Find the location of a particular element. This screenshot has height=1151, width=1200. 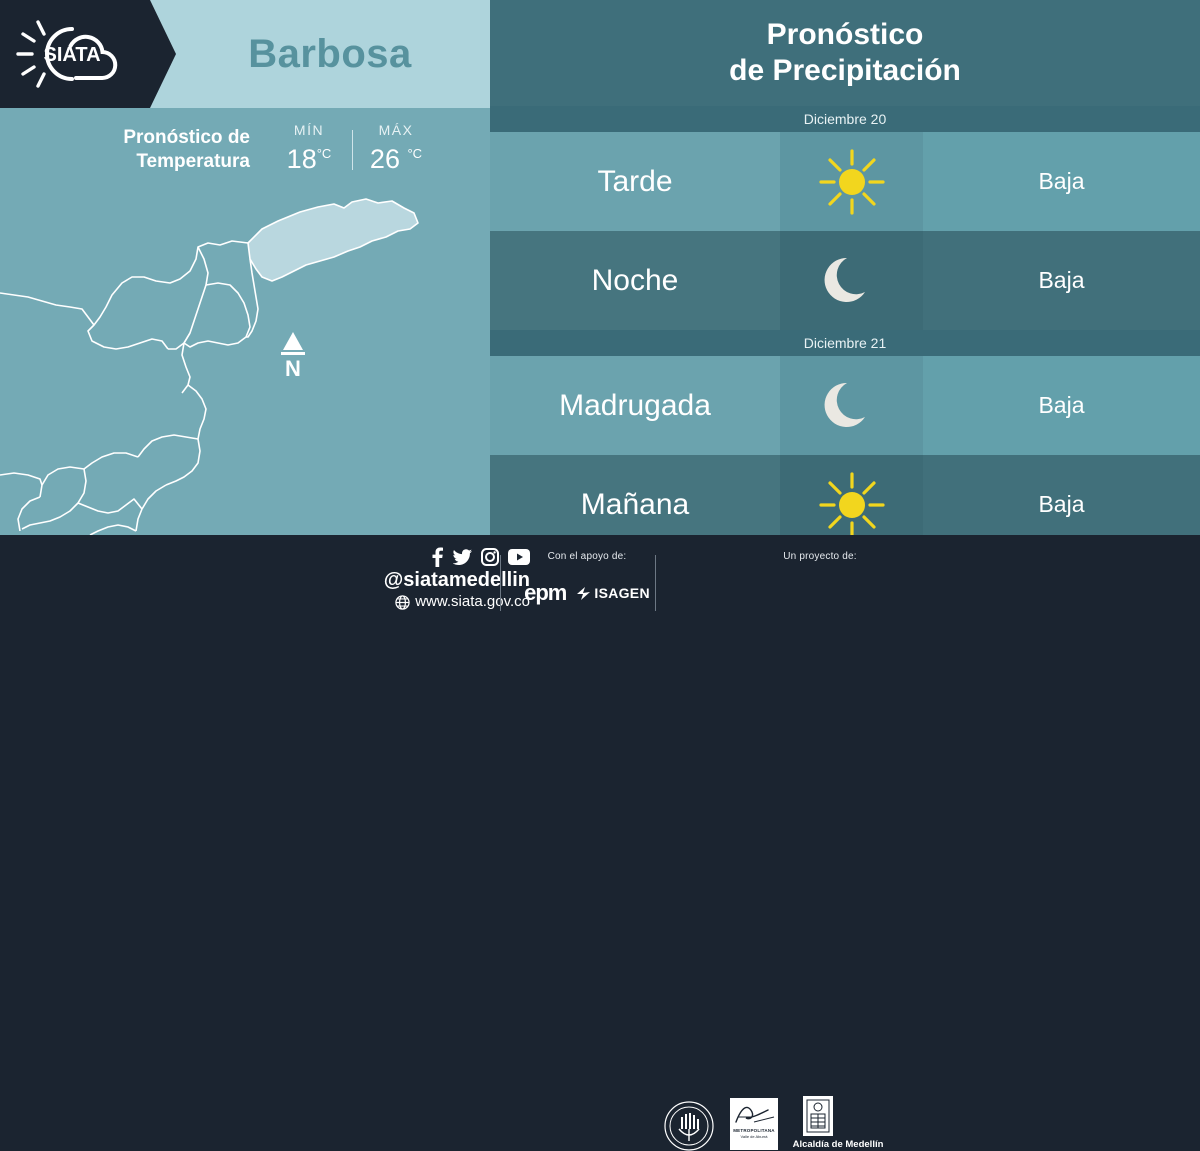

project-caption: Un proyecto de: is located at coordinates (820, 556).